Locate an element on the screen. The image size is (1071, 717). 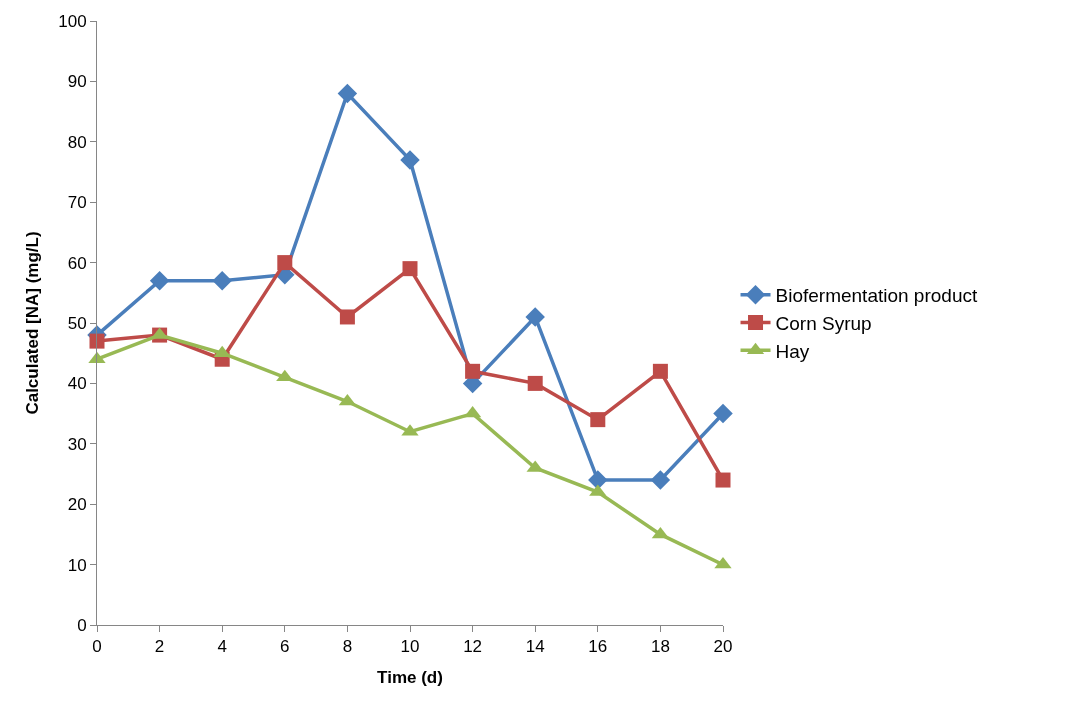
y-tick-label: 20 is located at coordinates (77, 505).